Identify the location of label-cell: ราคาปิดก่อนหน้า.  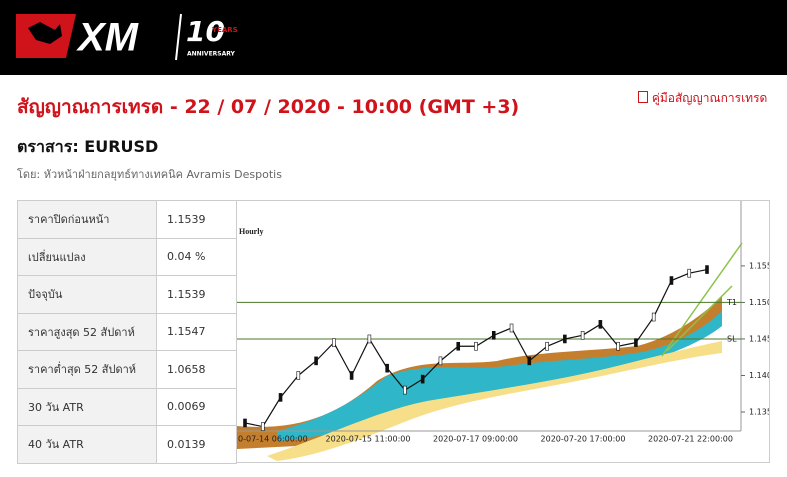
(87, 219).